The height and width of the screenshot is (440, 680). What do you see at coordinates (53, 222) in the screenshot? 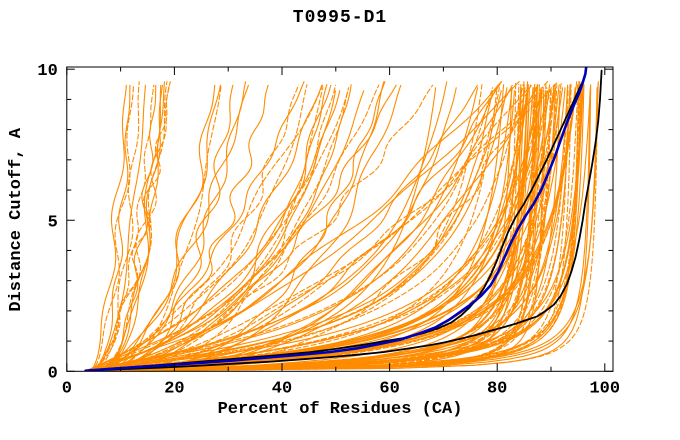
I see `y-tick-label: 5` at bounding box center [53, 222].